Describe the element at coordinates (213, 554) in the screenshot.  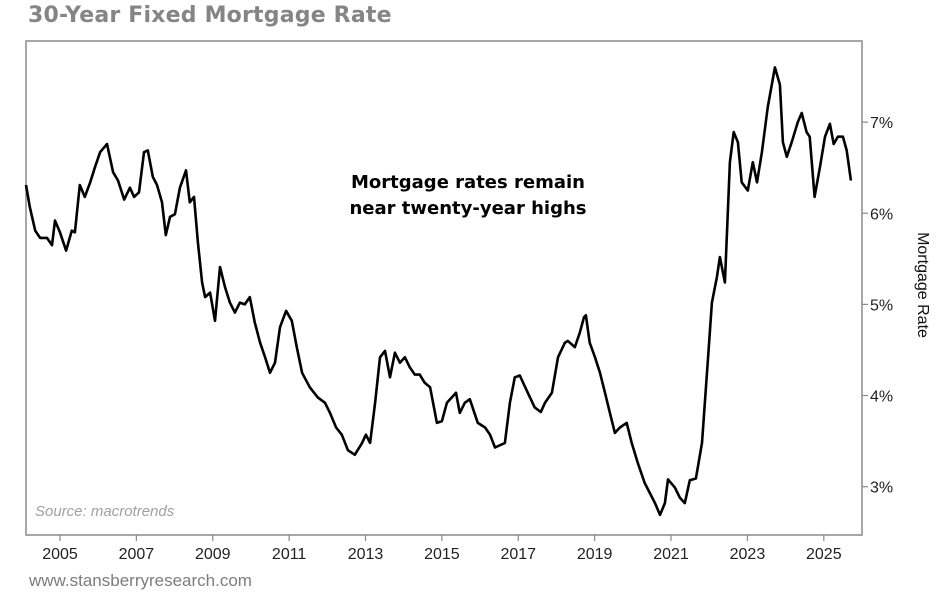
I see `x-tick-label: 2009` at that location.